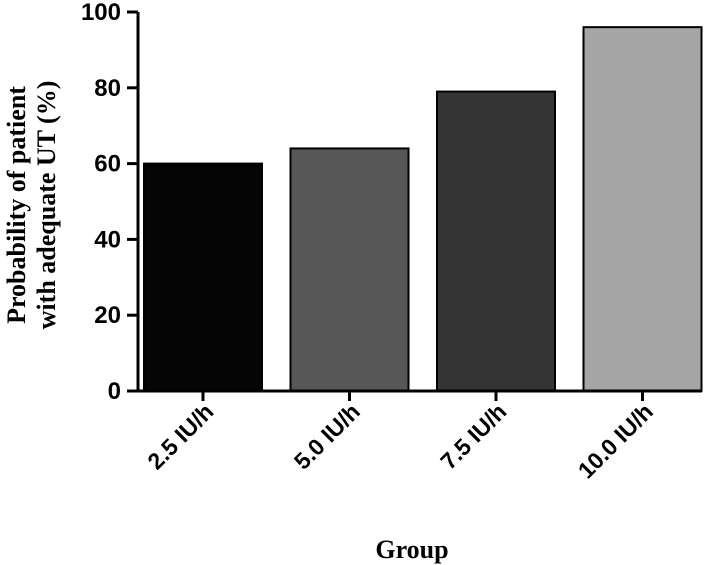 The width and height of the screenshot is (712, 565). I want to click on y-tick-label: 100, so click(101, 13).